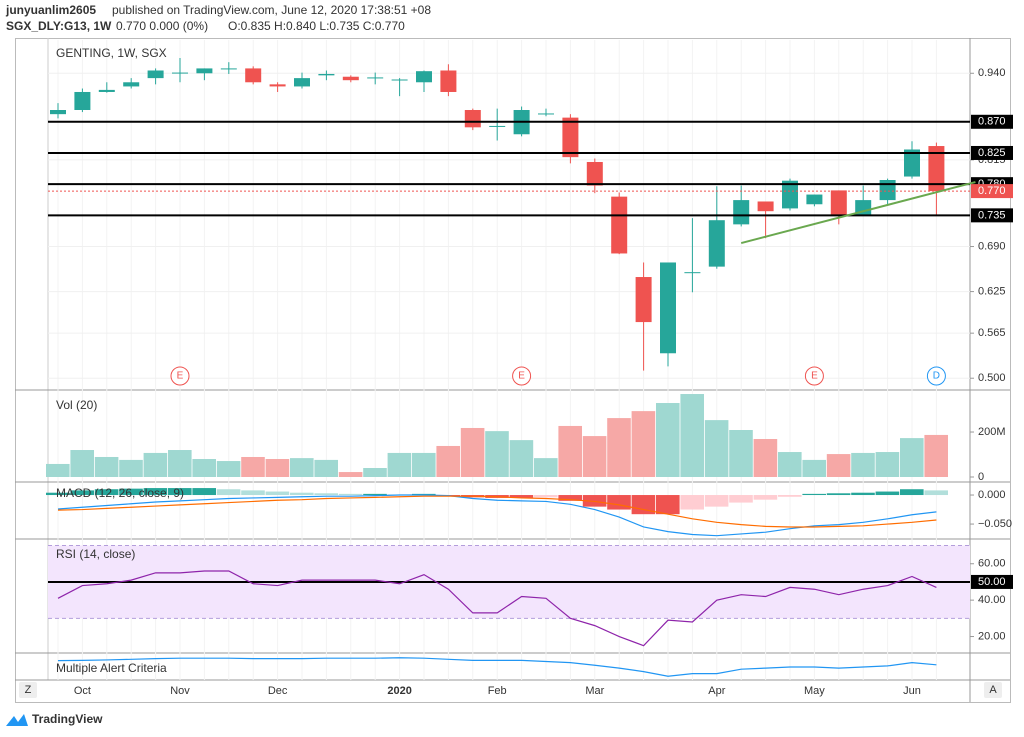  Describe the element at coordinates (992, 291) in the screenshot. I see `y-tick-label: 0.625` at that location.